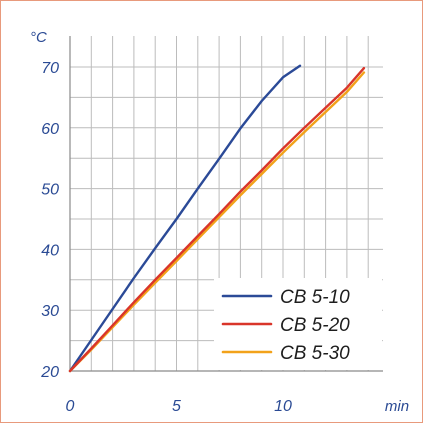  Describe the element at coordinates (70, 406) in the screenshot. I see `x-tick-label: 0` at that location.